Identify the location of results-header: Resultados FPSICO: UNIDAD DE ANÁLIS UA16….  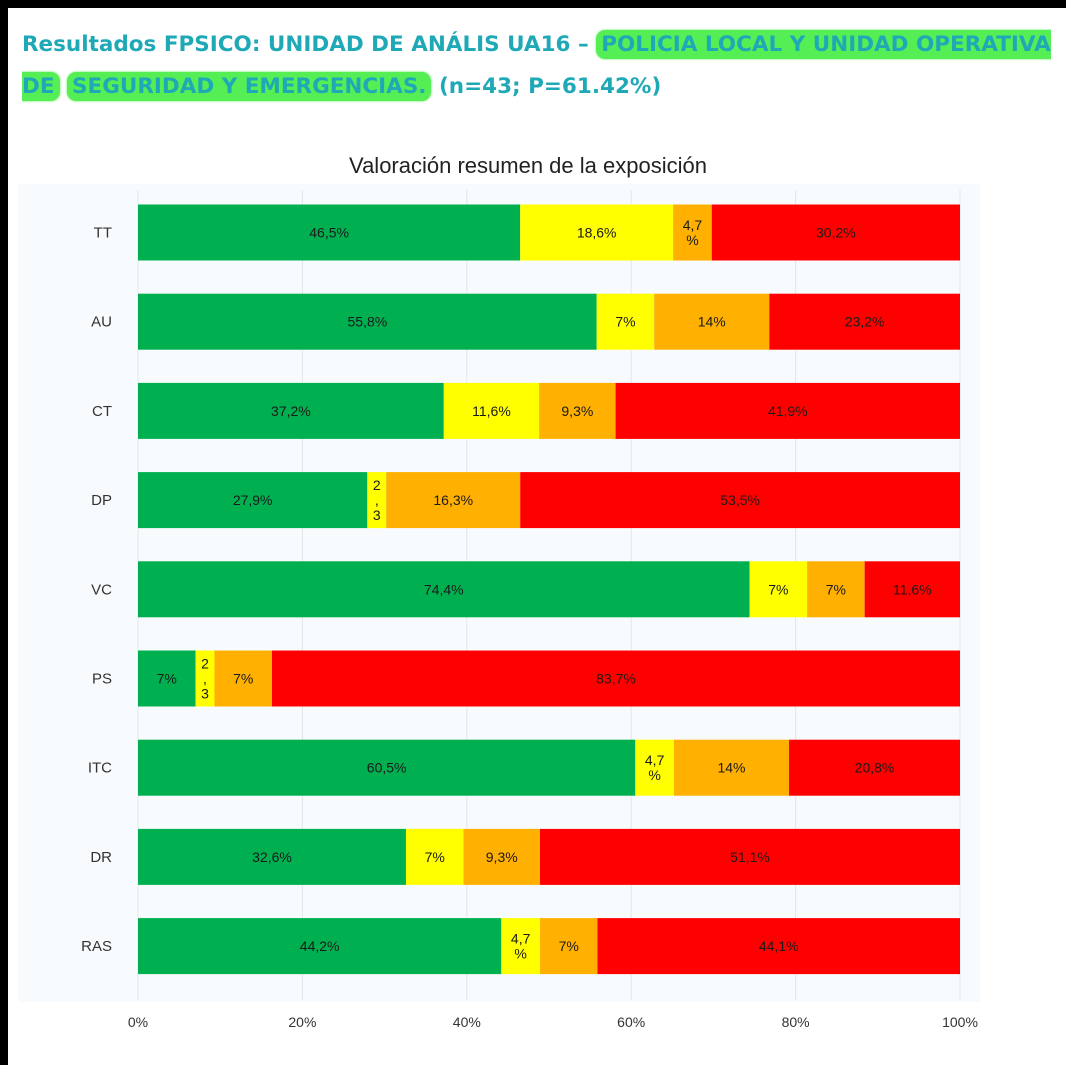
(542, 66).